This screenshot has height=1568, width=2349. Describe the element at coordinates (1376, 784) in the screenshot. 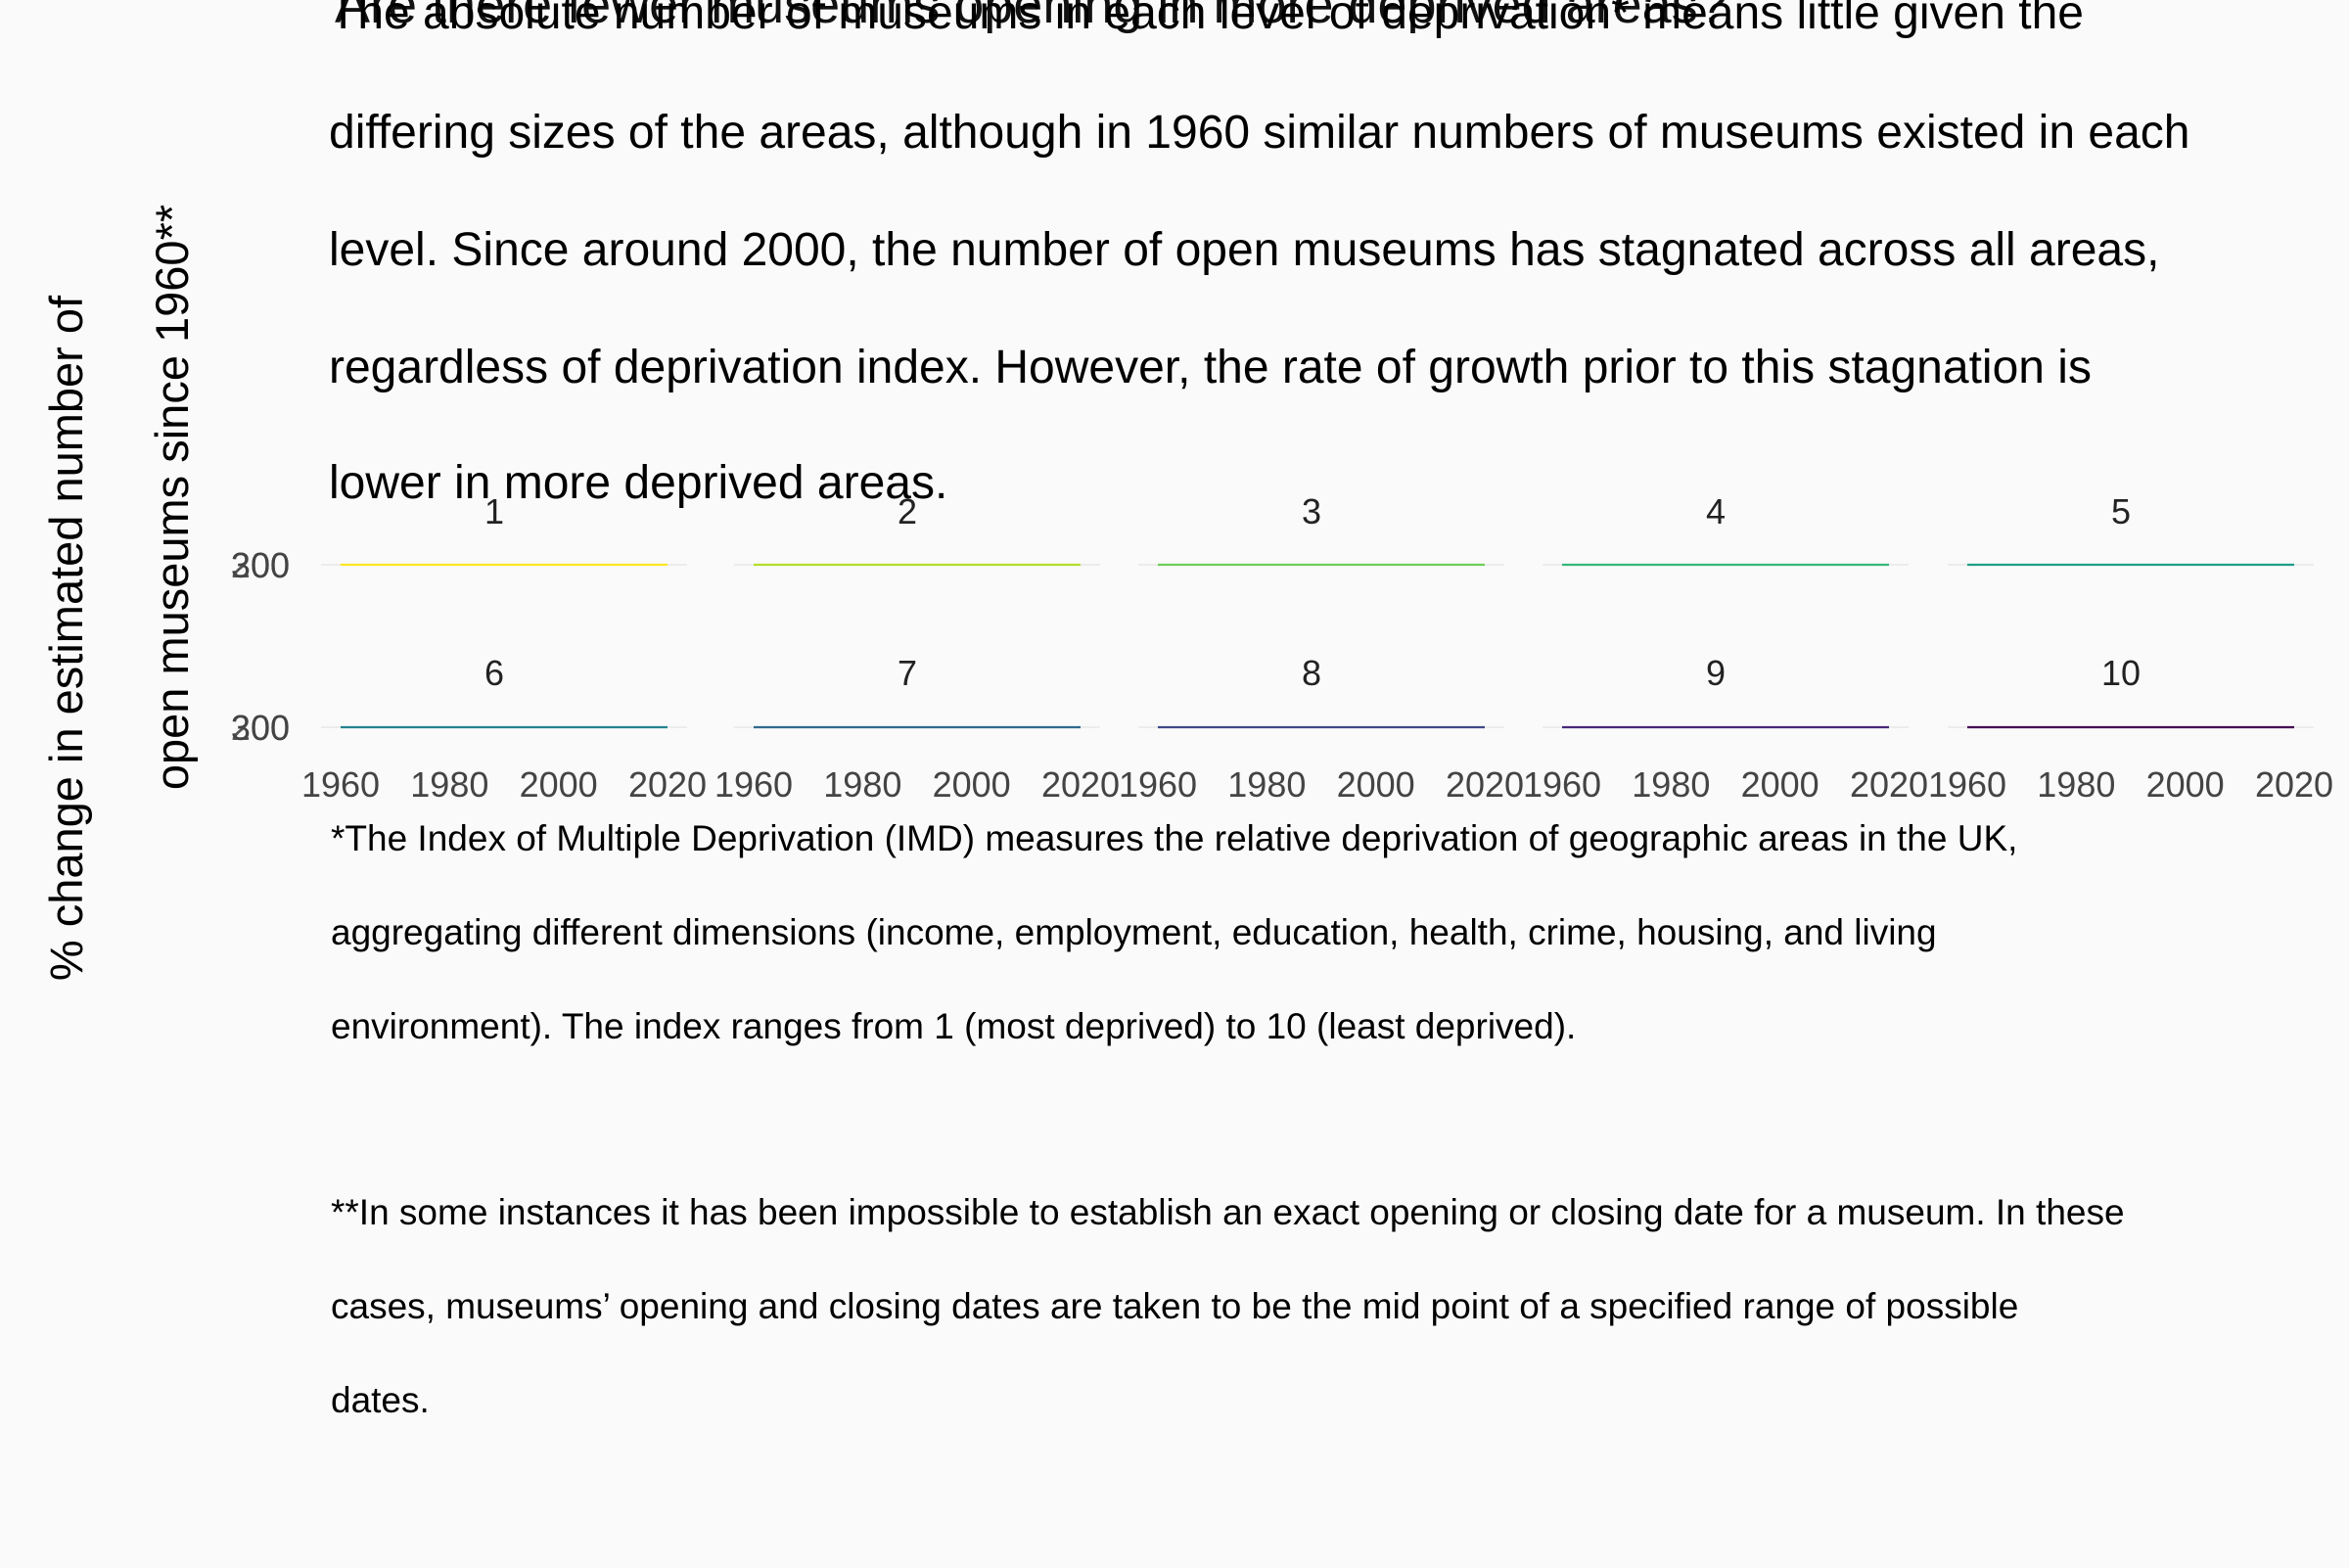

I see `x-tick-label-col3-2000: 2000` at that location.